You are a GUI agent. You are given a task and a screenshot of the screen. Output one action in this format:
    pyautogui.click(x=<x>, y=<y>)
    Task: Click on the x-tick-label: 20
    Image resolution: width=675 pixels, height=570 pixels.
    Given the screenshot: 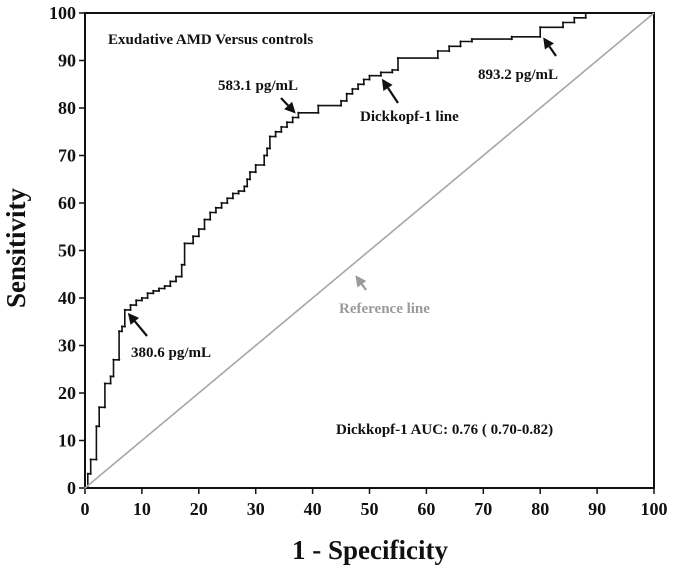 What is the action you would take?
    pyautogui.click(x=199, y=509)
    